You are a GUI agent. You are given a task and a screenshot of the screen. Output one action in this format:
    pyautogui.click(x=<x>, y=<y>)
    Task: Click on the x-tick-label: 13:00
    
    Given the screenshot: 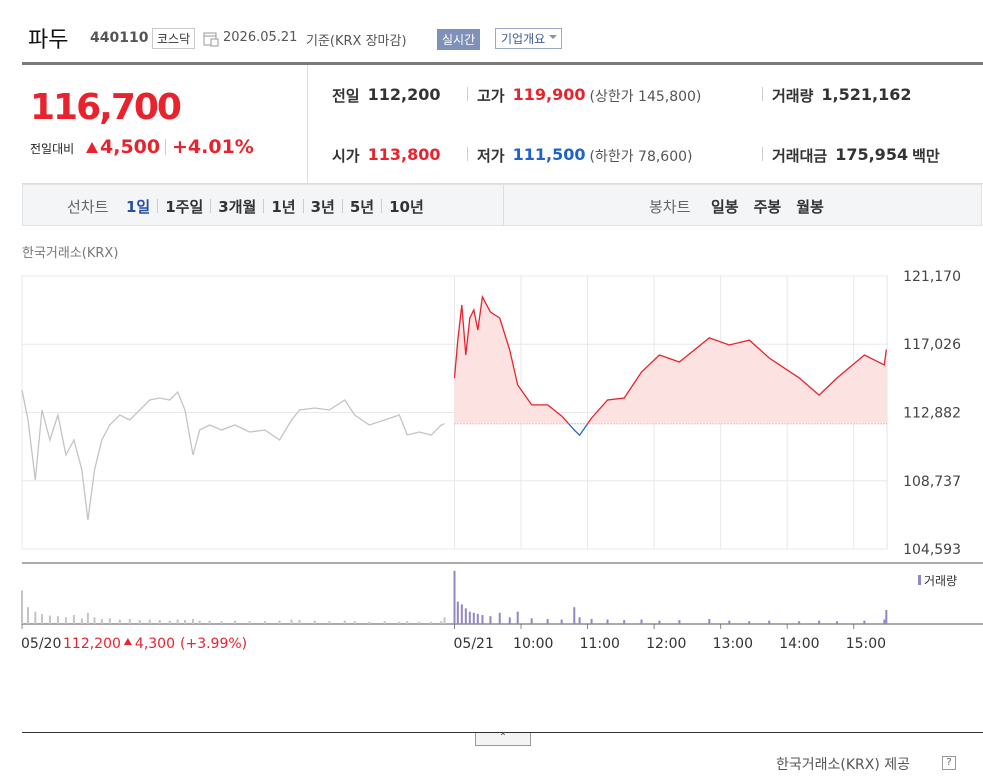 What is the action you would take?
    pyautogui.click(x=733, y=644)
    